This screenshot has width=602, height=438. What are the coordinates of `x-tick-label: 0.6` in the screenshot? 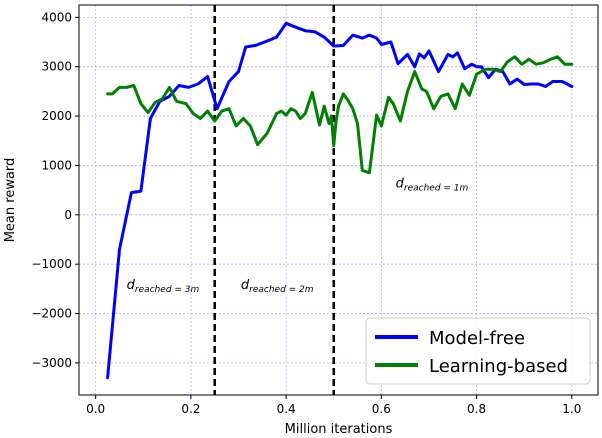 It's located at (381, 409).